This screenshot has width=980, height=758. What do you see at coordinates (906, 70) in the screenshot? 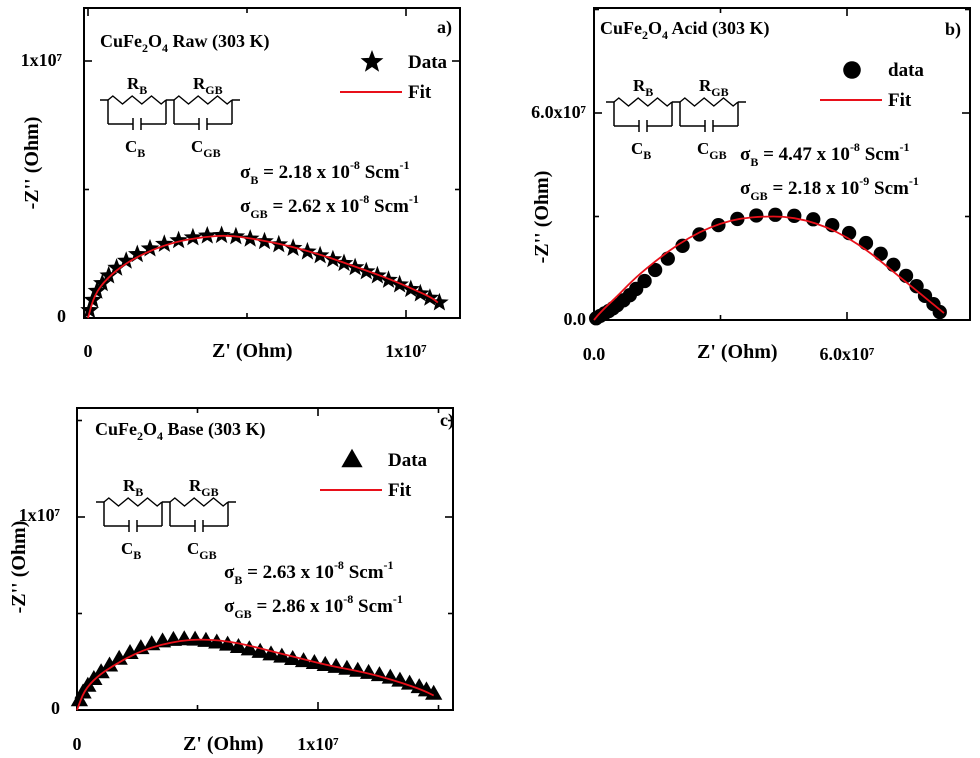
I see `legend-entry-data: data` at bounding box center [906, 70].